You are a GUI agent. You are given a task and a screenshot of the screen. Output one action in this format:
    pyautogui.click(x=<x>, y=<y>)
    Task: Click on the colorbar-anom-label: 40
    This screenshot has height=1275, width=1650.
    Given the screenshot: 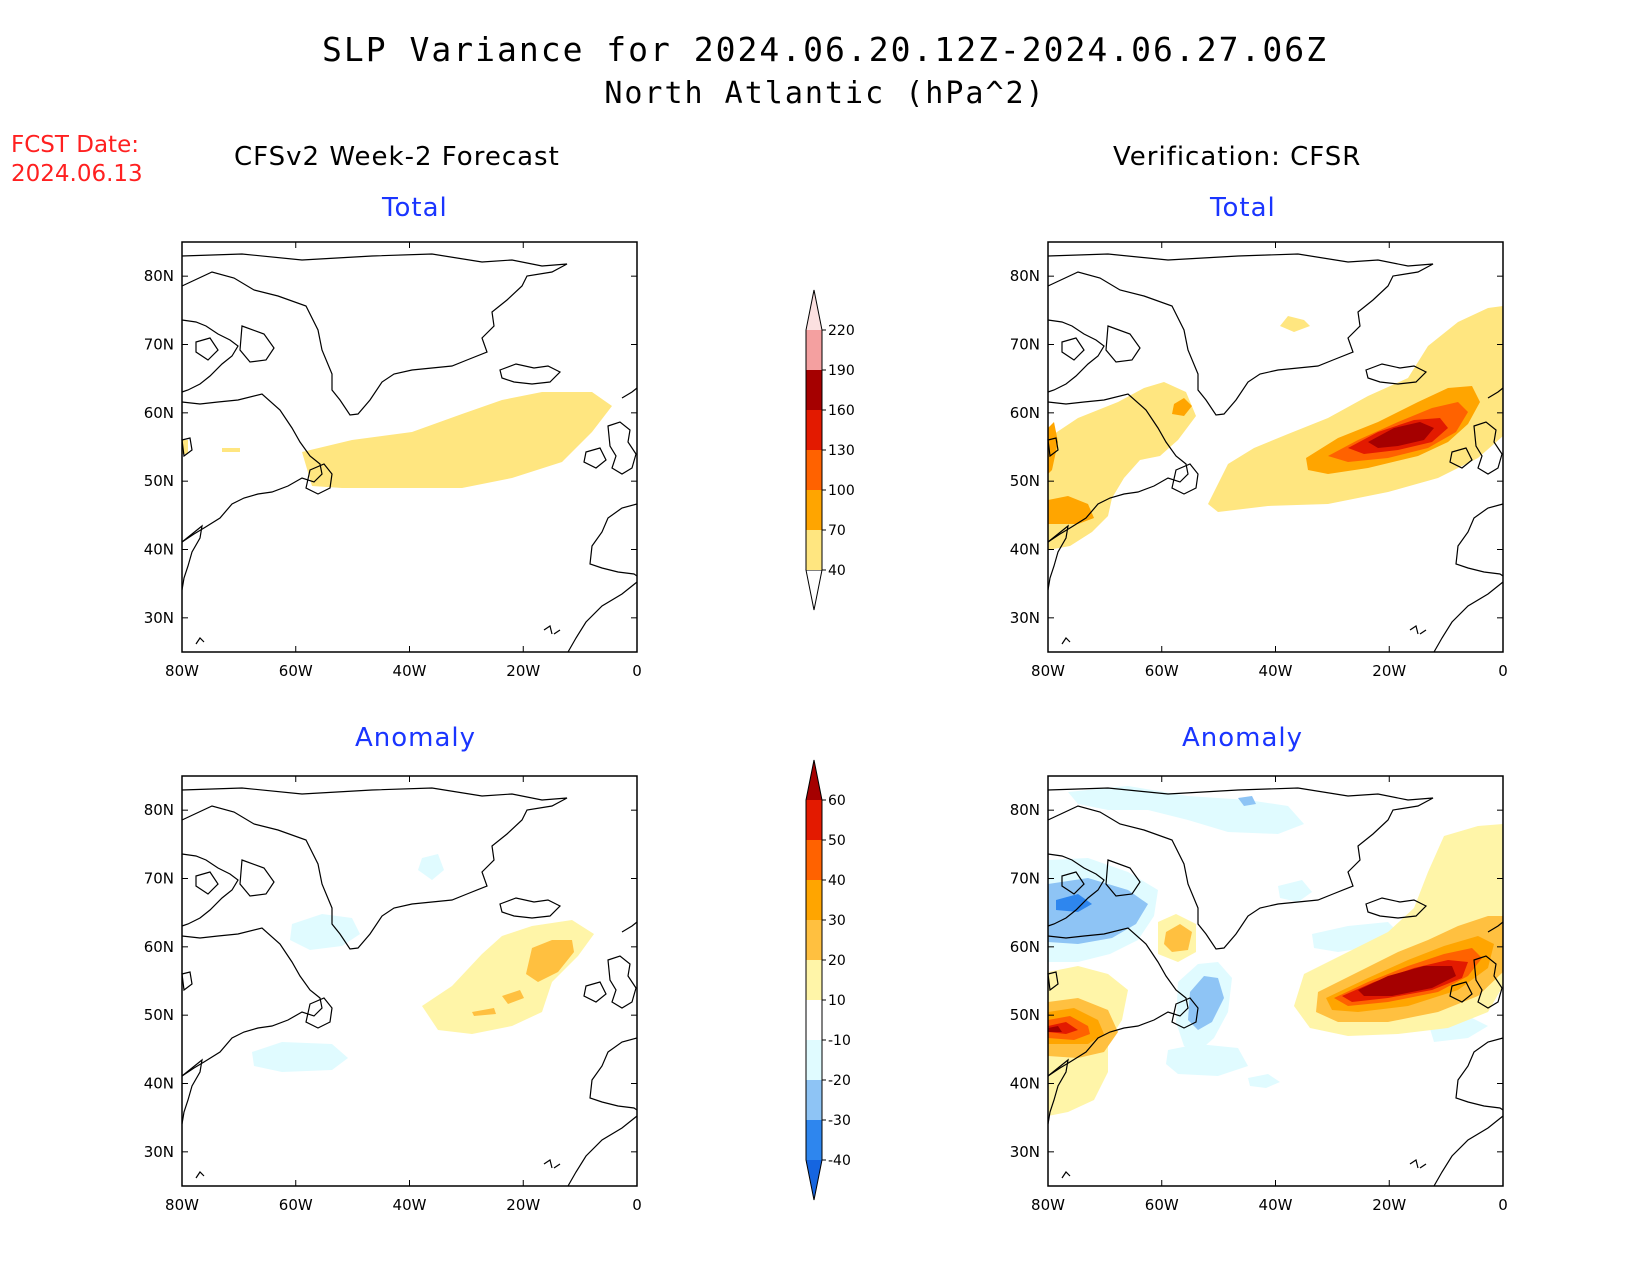 What is the action you would take?
    pyautogui.click(x=837, y=881)
    